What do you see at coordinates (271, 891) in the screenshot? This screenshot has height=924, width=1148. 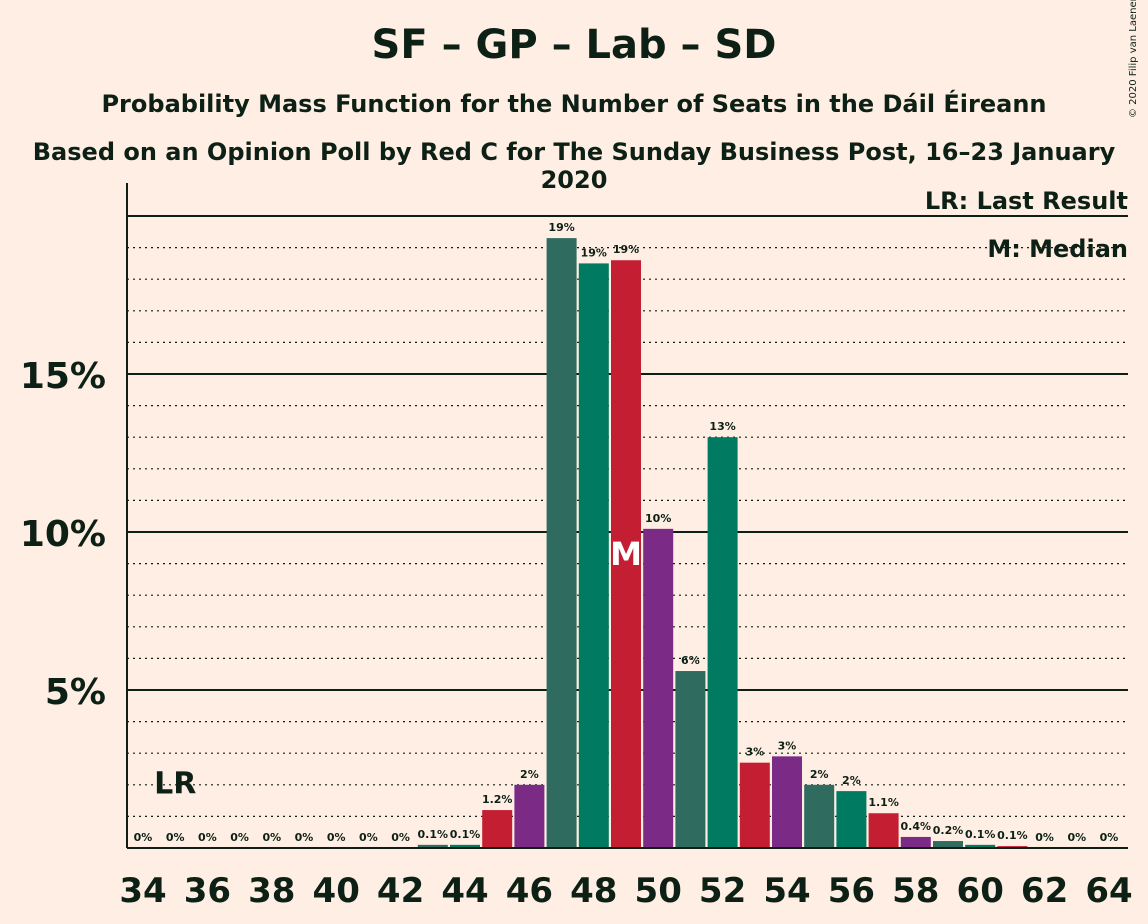 I see `x-tick-label: 38` at bounding box center [271, 891].